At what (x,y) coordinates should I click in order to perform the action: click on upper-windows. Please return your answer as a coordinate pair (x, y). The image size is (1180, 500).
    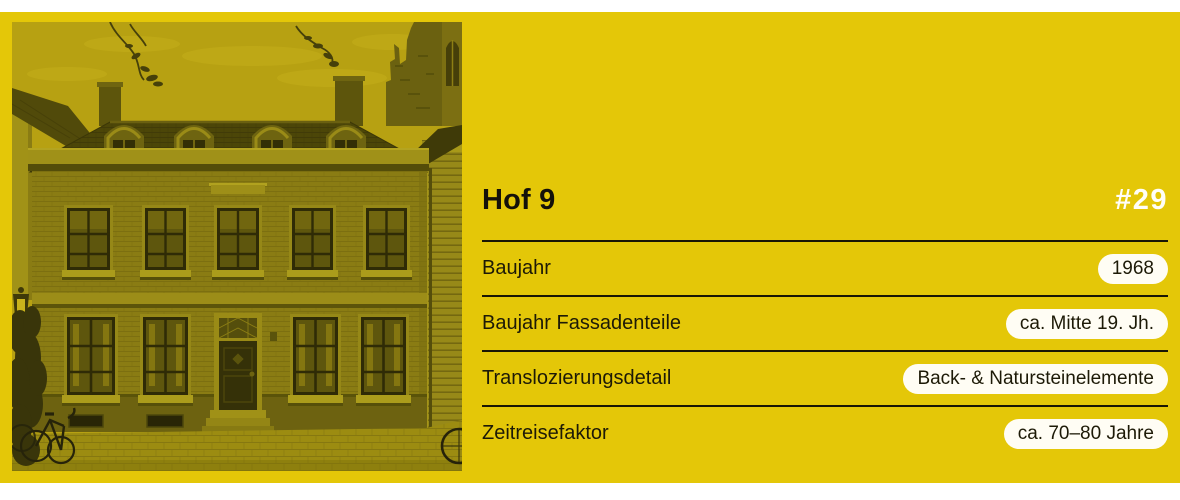
    Looking at the image, I should click on (237, 242).